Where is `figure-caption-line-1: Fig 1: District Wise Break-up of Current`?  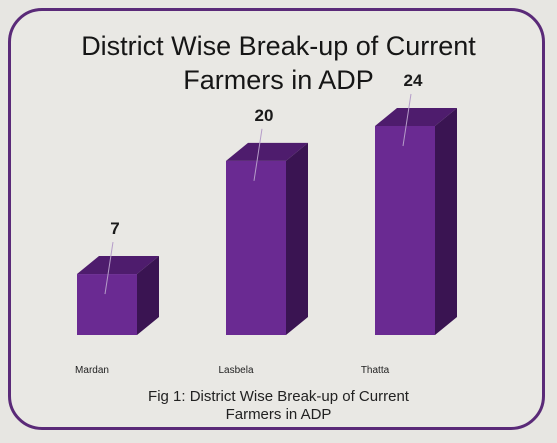
figure-caption-line-1: Fig 1: District Wise Break-up of Current is located at coordinates (278, 396).